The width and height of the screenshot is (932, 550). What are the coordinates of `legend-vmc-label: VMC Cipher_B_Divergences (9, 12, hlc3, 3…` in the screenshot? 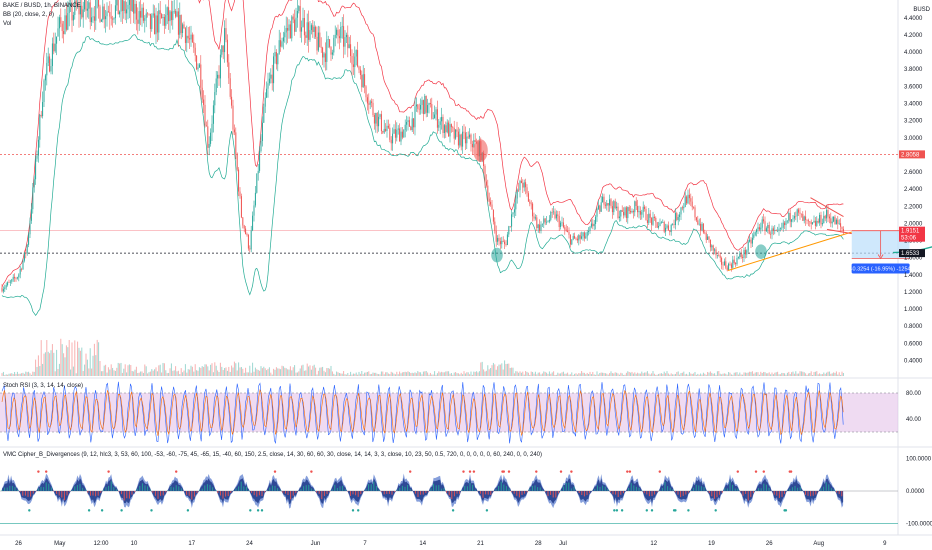 It's located at (273, 455).